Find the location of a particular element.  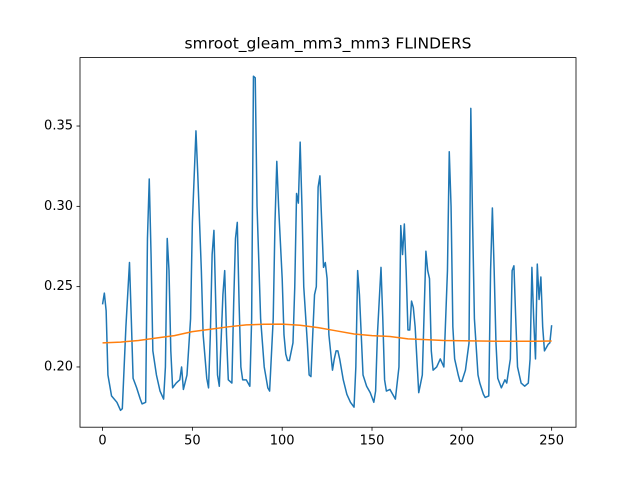

y-tick-label: 0.25 is located at coordinates (58, 286).